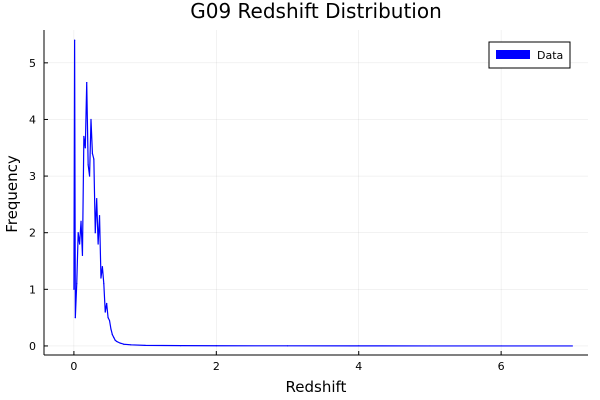 This screenshot has width=600, height=400. What do you see at coordinates (316, 387) in the screenshot?
I see `x-axis-label: Redshift` at bounding box center [316, 387].